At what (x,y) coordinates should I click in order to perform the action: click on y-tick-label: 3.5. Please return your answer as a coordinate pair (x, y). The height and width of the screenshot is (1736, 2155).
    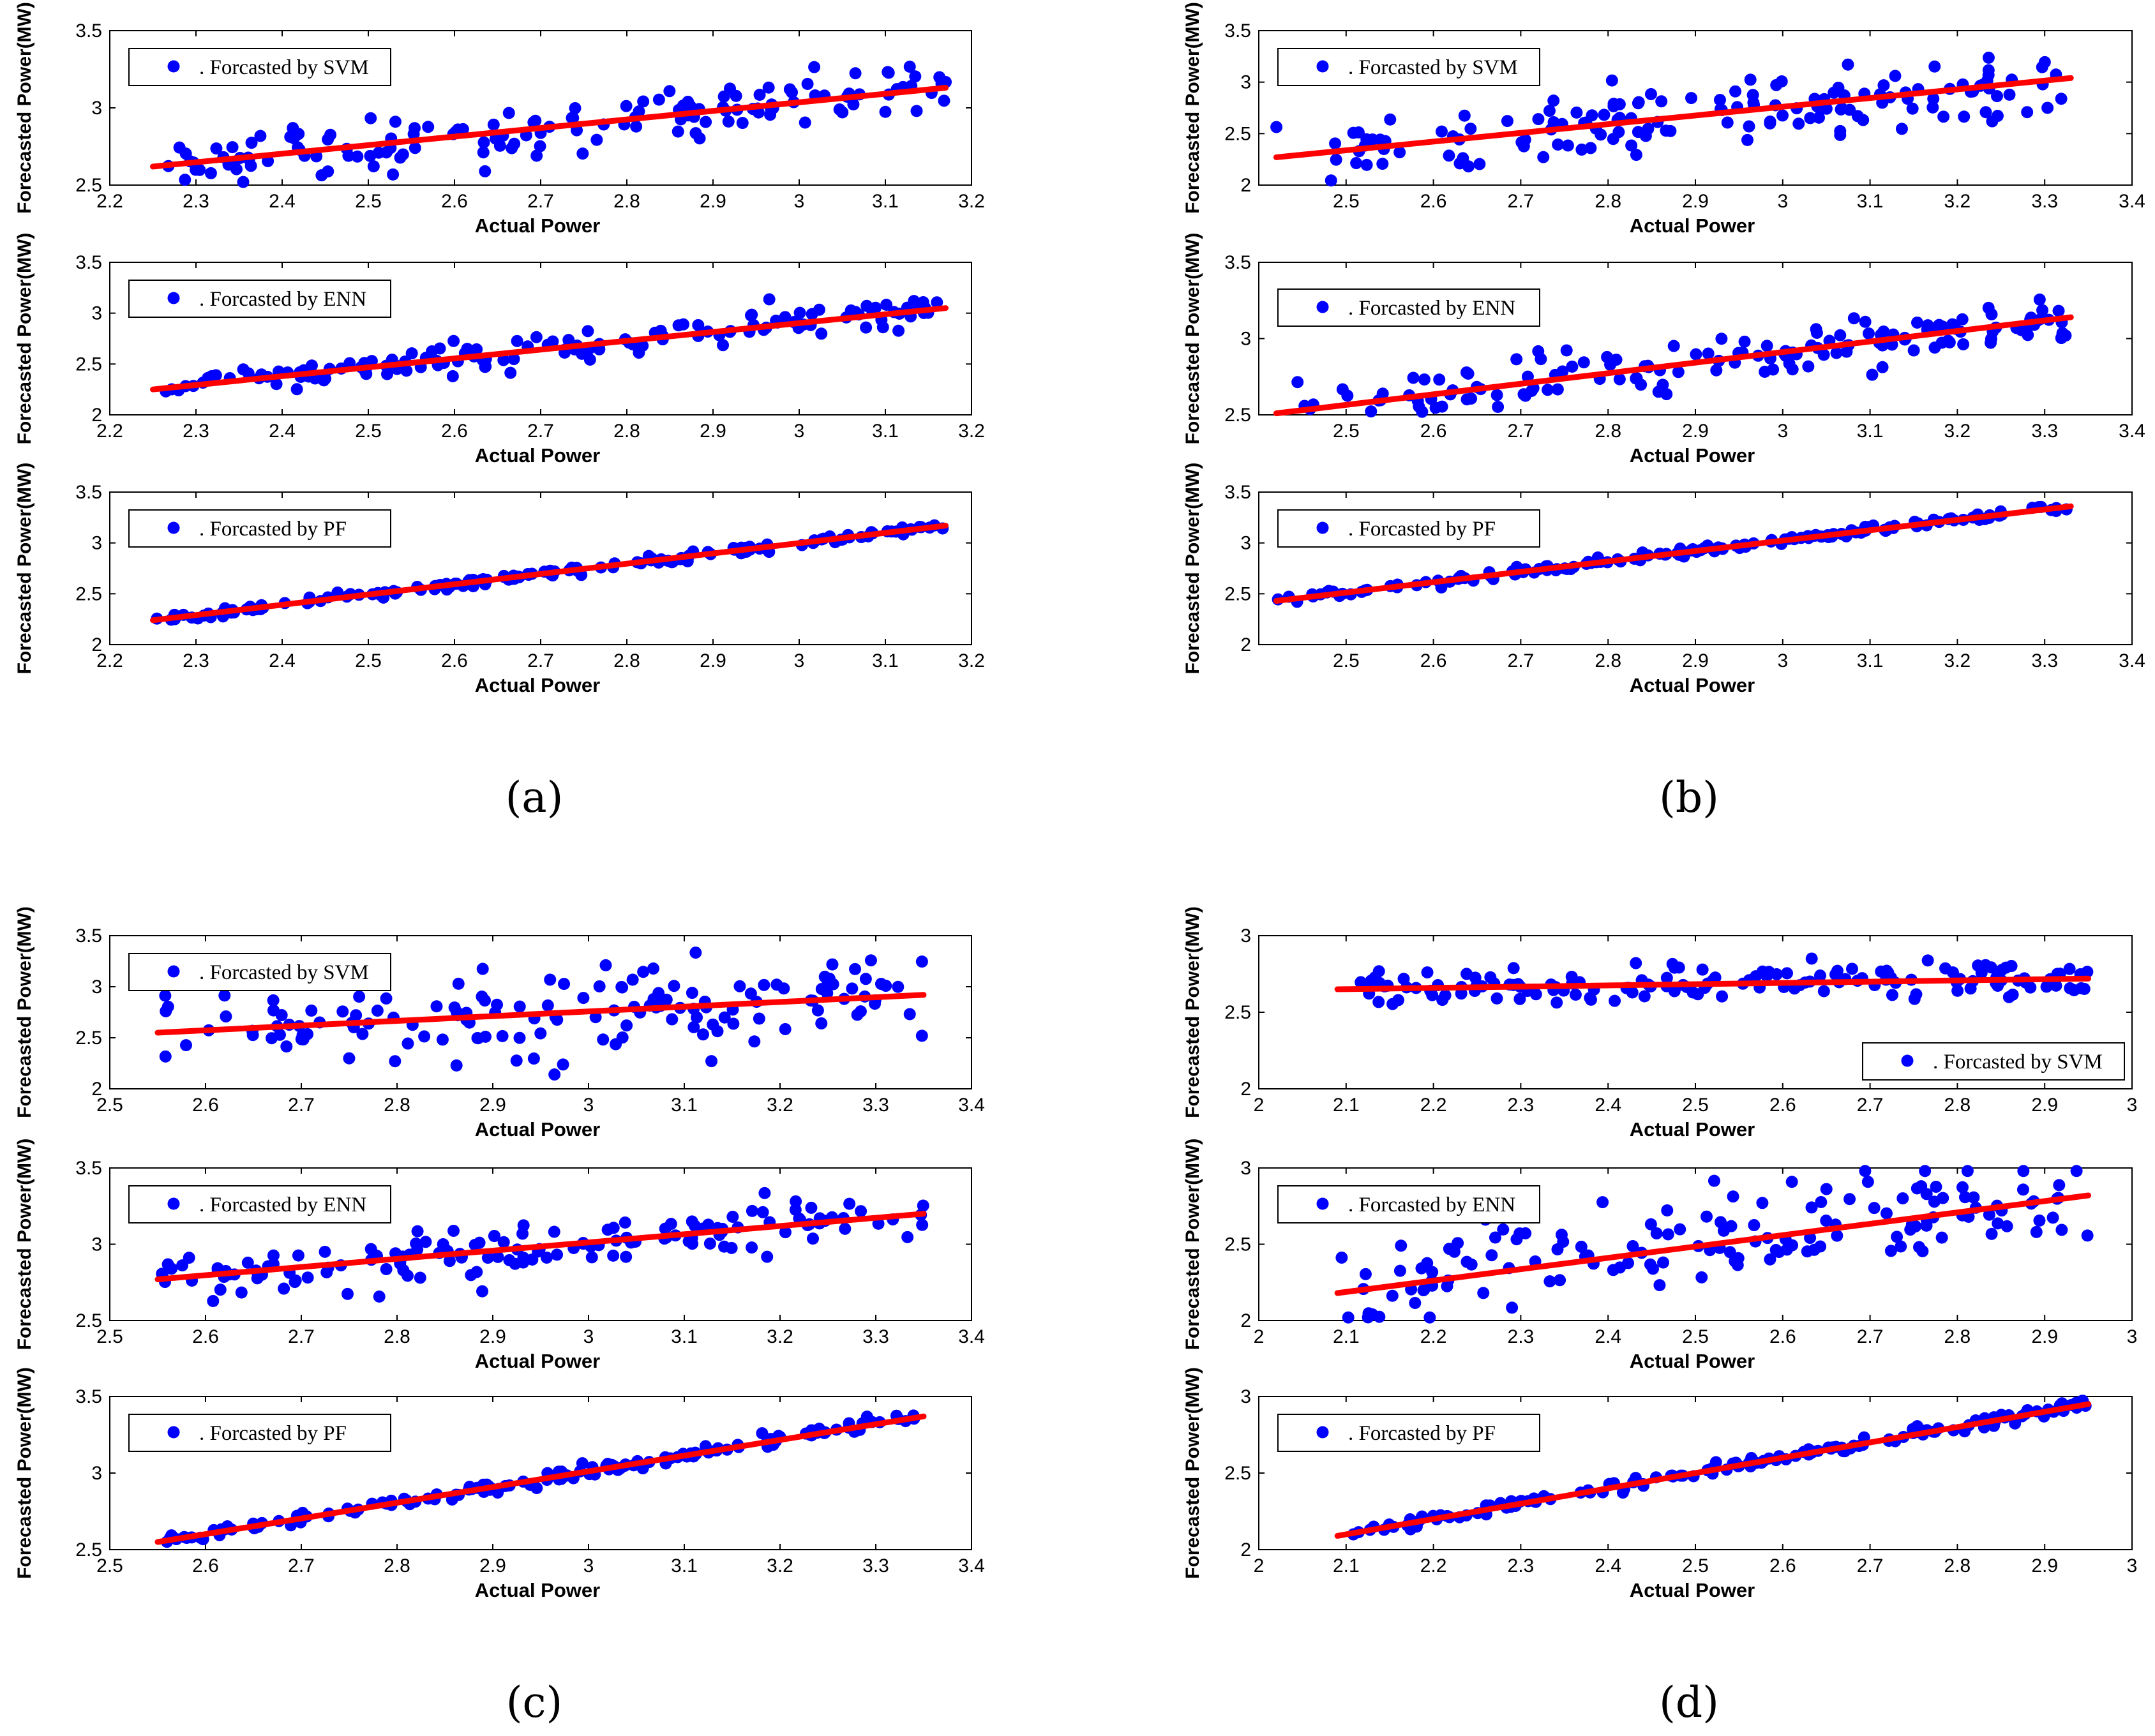
    Looking at the image, I should click on (1237, 492).